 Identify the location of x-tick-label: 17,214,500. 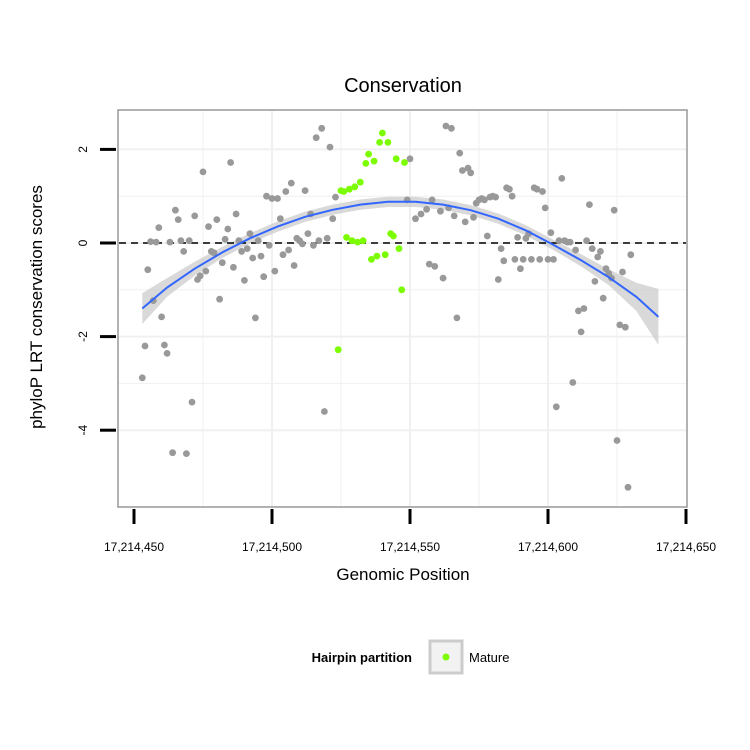
(272, 547).